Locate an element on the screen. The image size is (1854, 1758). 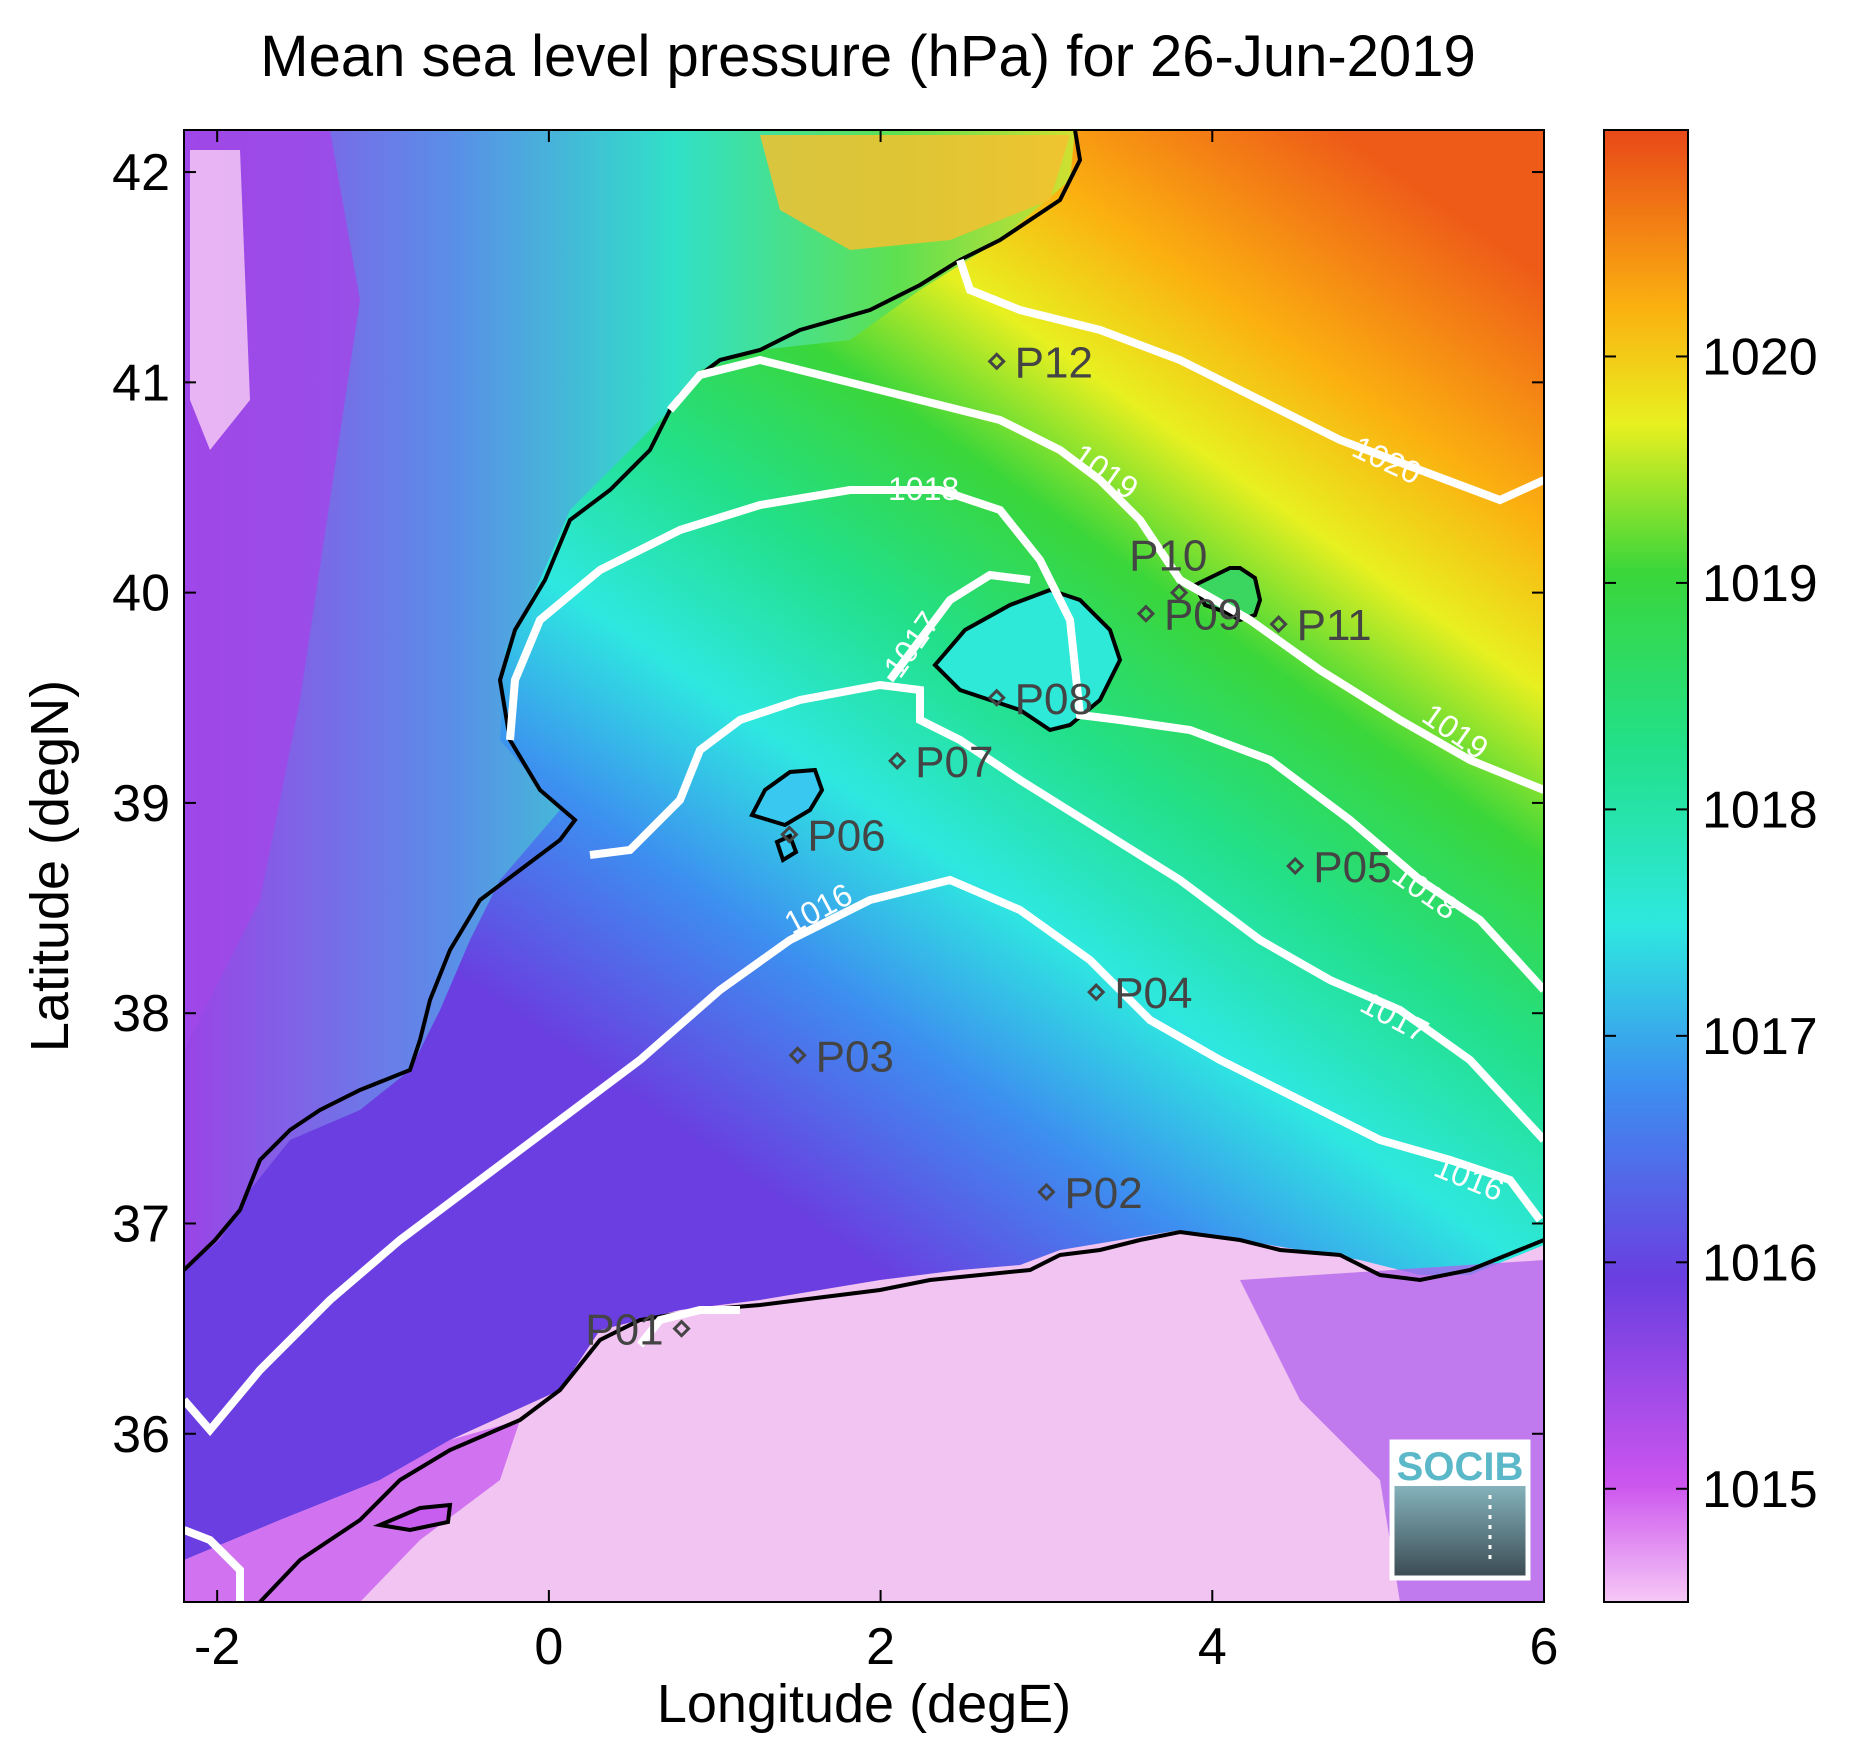
socib-logo: SOCIB is located at coordinates (1460, 1510).